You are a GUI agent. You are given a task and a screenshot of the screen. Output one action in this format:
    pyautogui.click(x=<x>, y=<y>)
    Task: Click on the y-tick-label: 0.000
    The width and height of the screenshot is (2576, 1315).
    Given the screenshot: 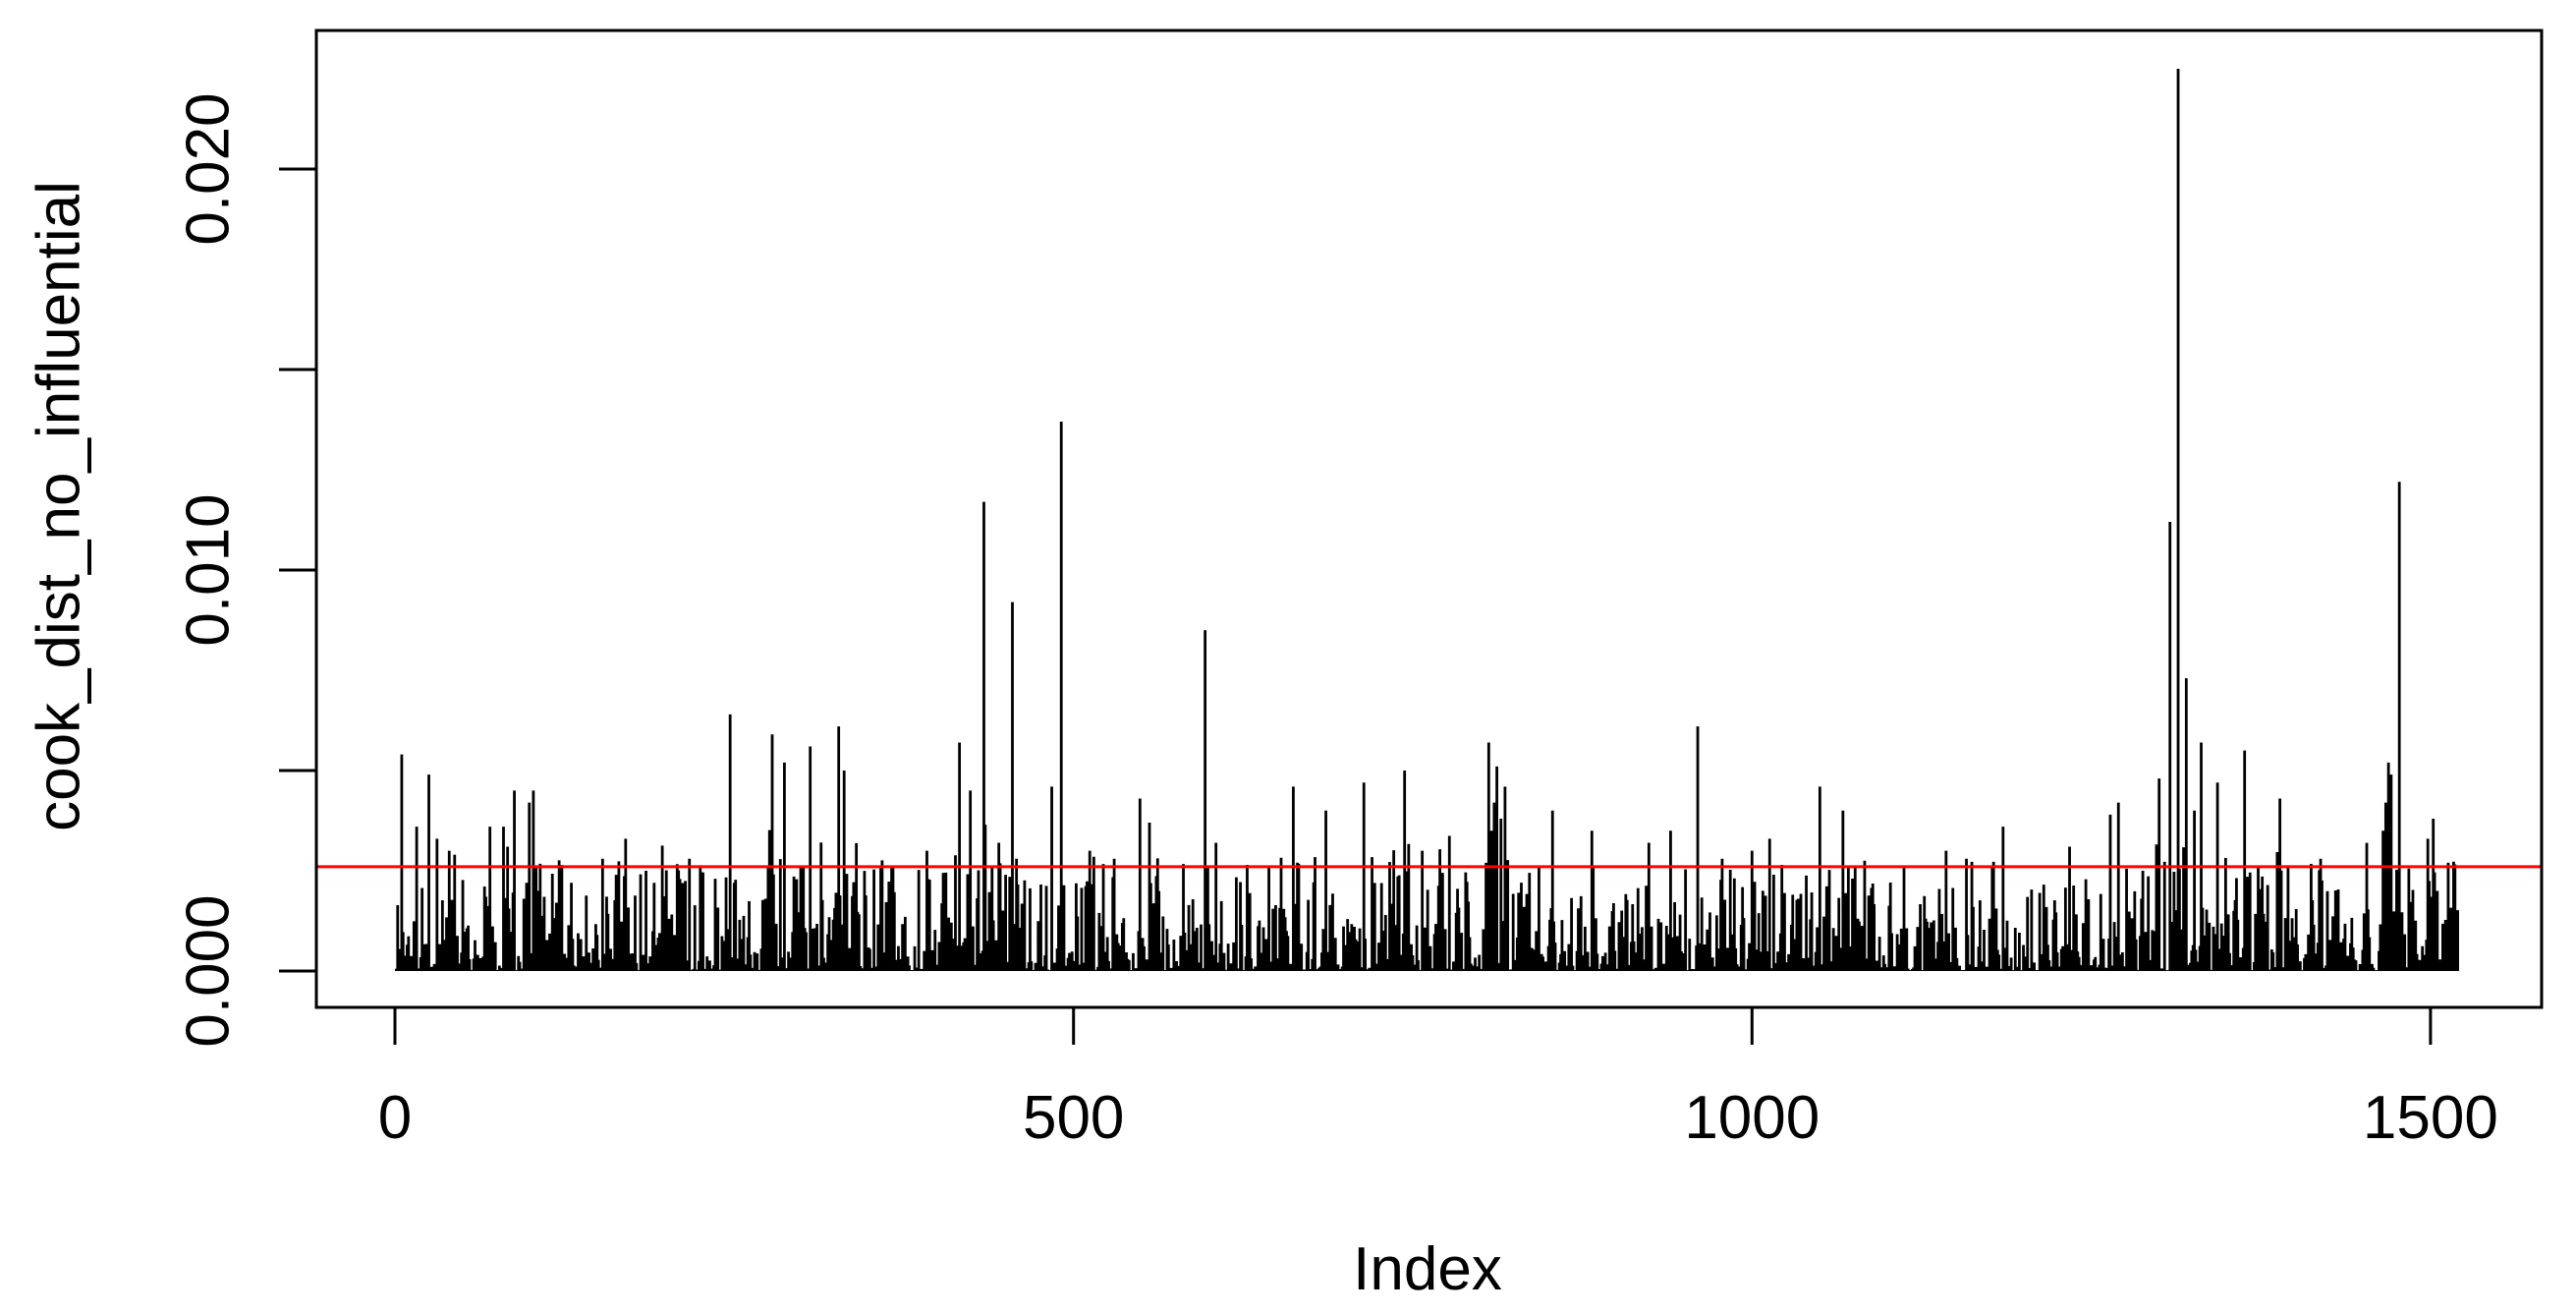 What is the action you would take?
    pyautogui.click(x=209, y=970)
    